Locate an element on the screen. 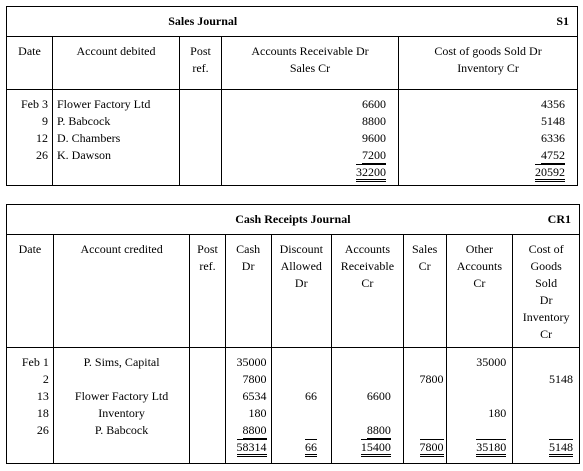 Image resolution: width=583 pixels, height=471 pixels. header-cogs-inventory: Cost of goods Sold Dr Inventory Cr is located at coordinates (488, 63).